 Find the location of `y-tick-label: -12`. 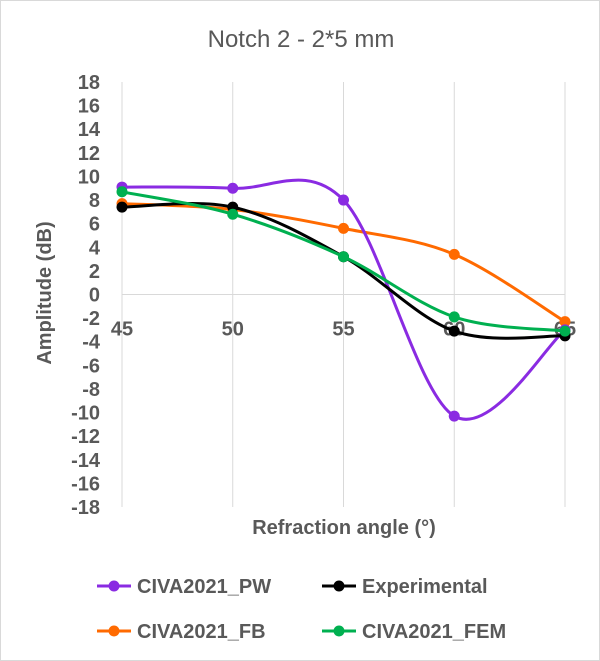

y-tick-label: -12 is located at coordinates (85, 437).